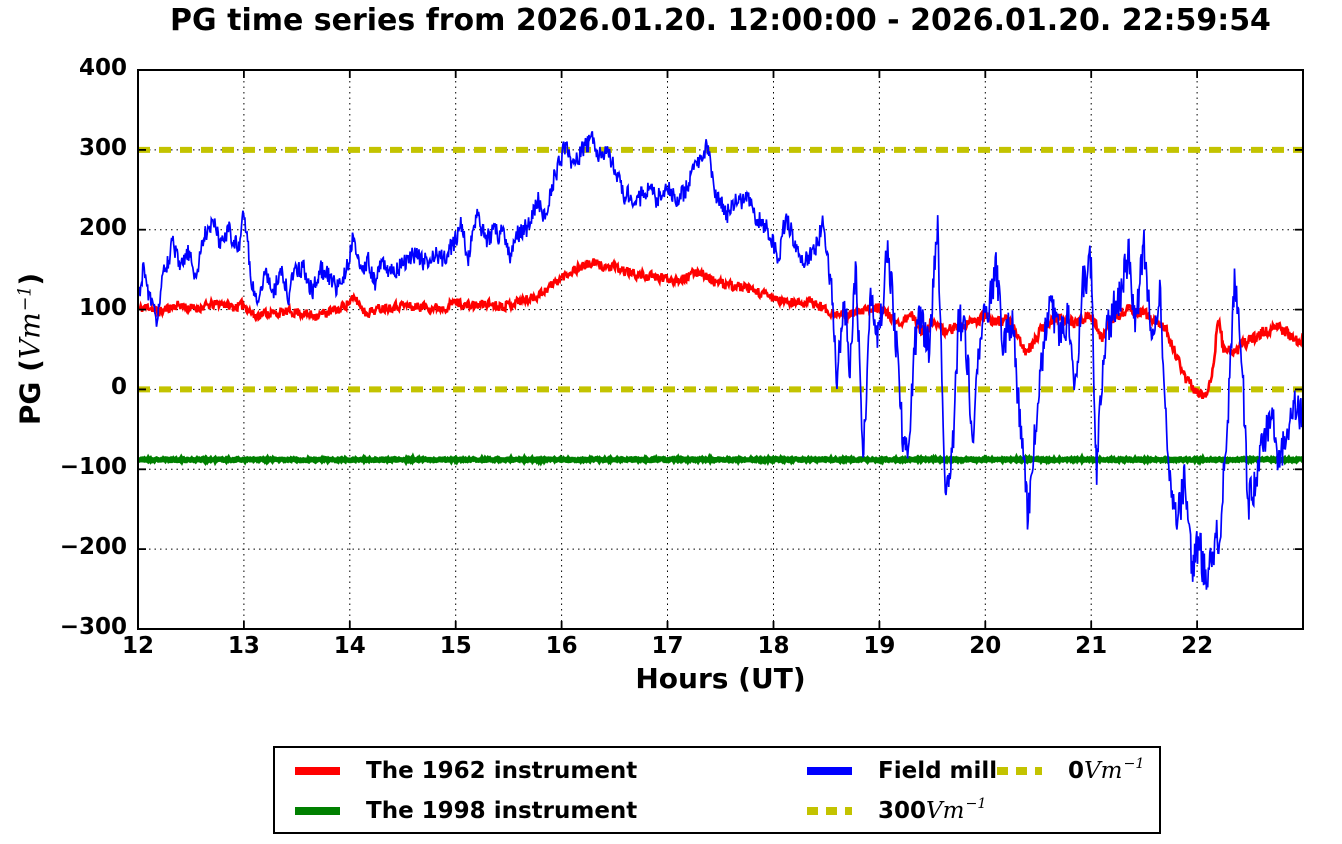 The width and height of the screenshot is (1342, 844). I want to click on x-tick-label-13: 13, so click(243, 646).